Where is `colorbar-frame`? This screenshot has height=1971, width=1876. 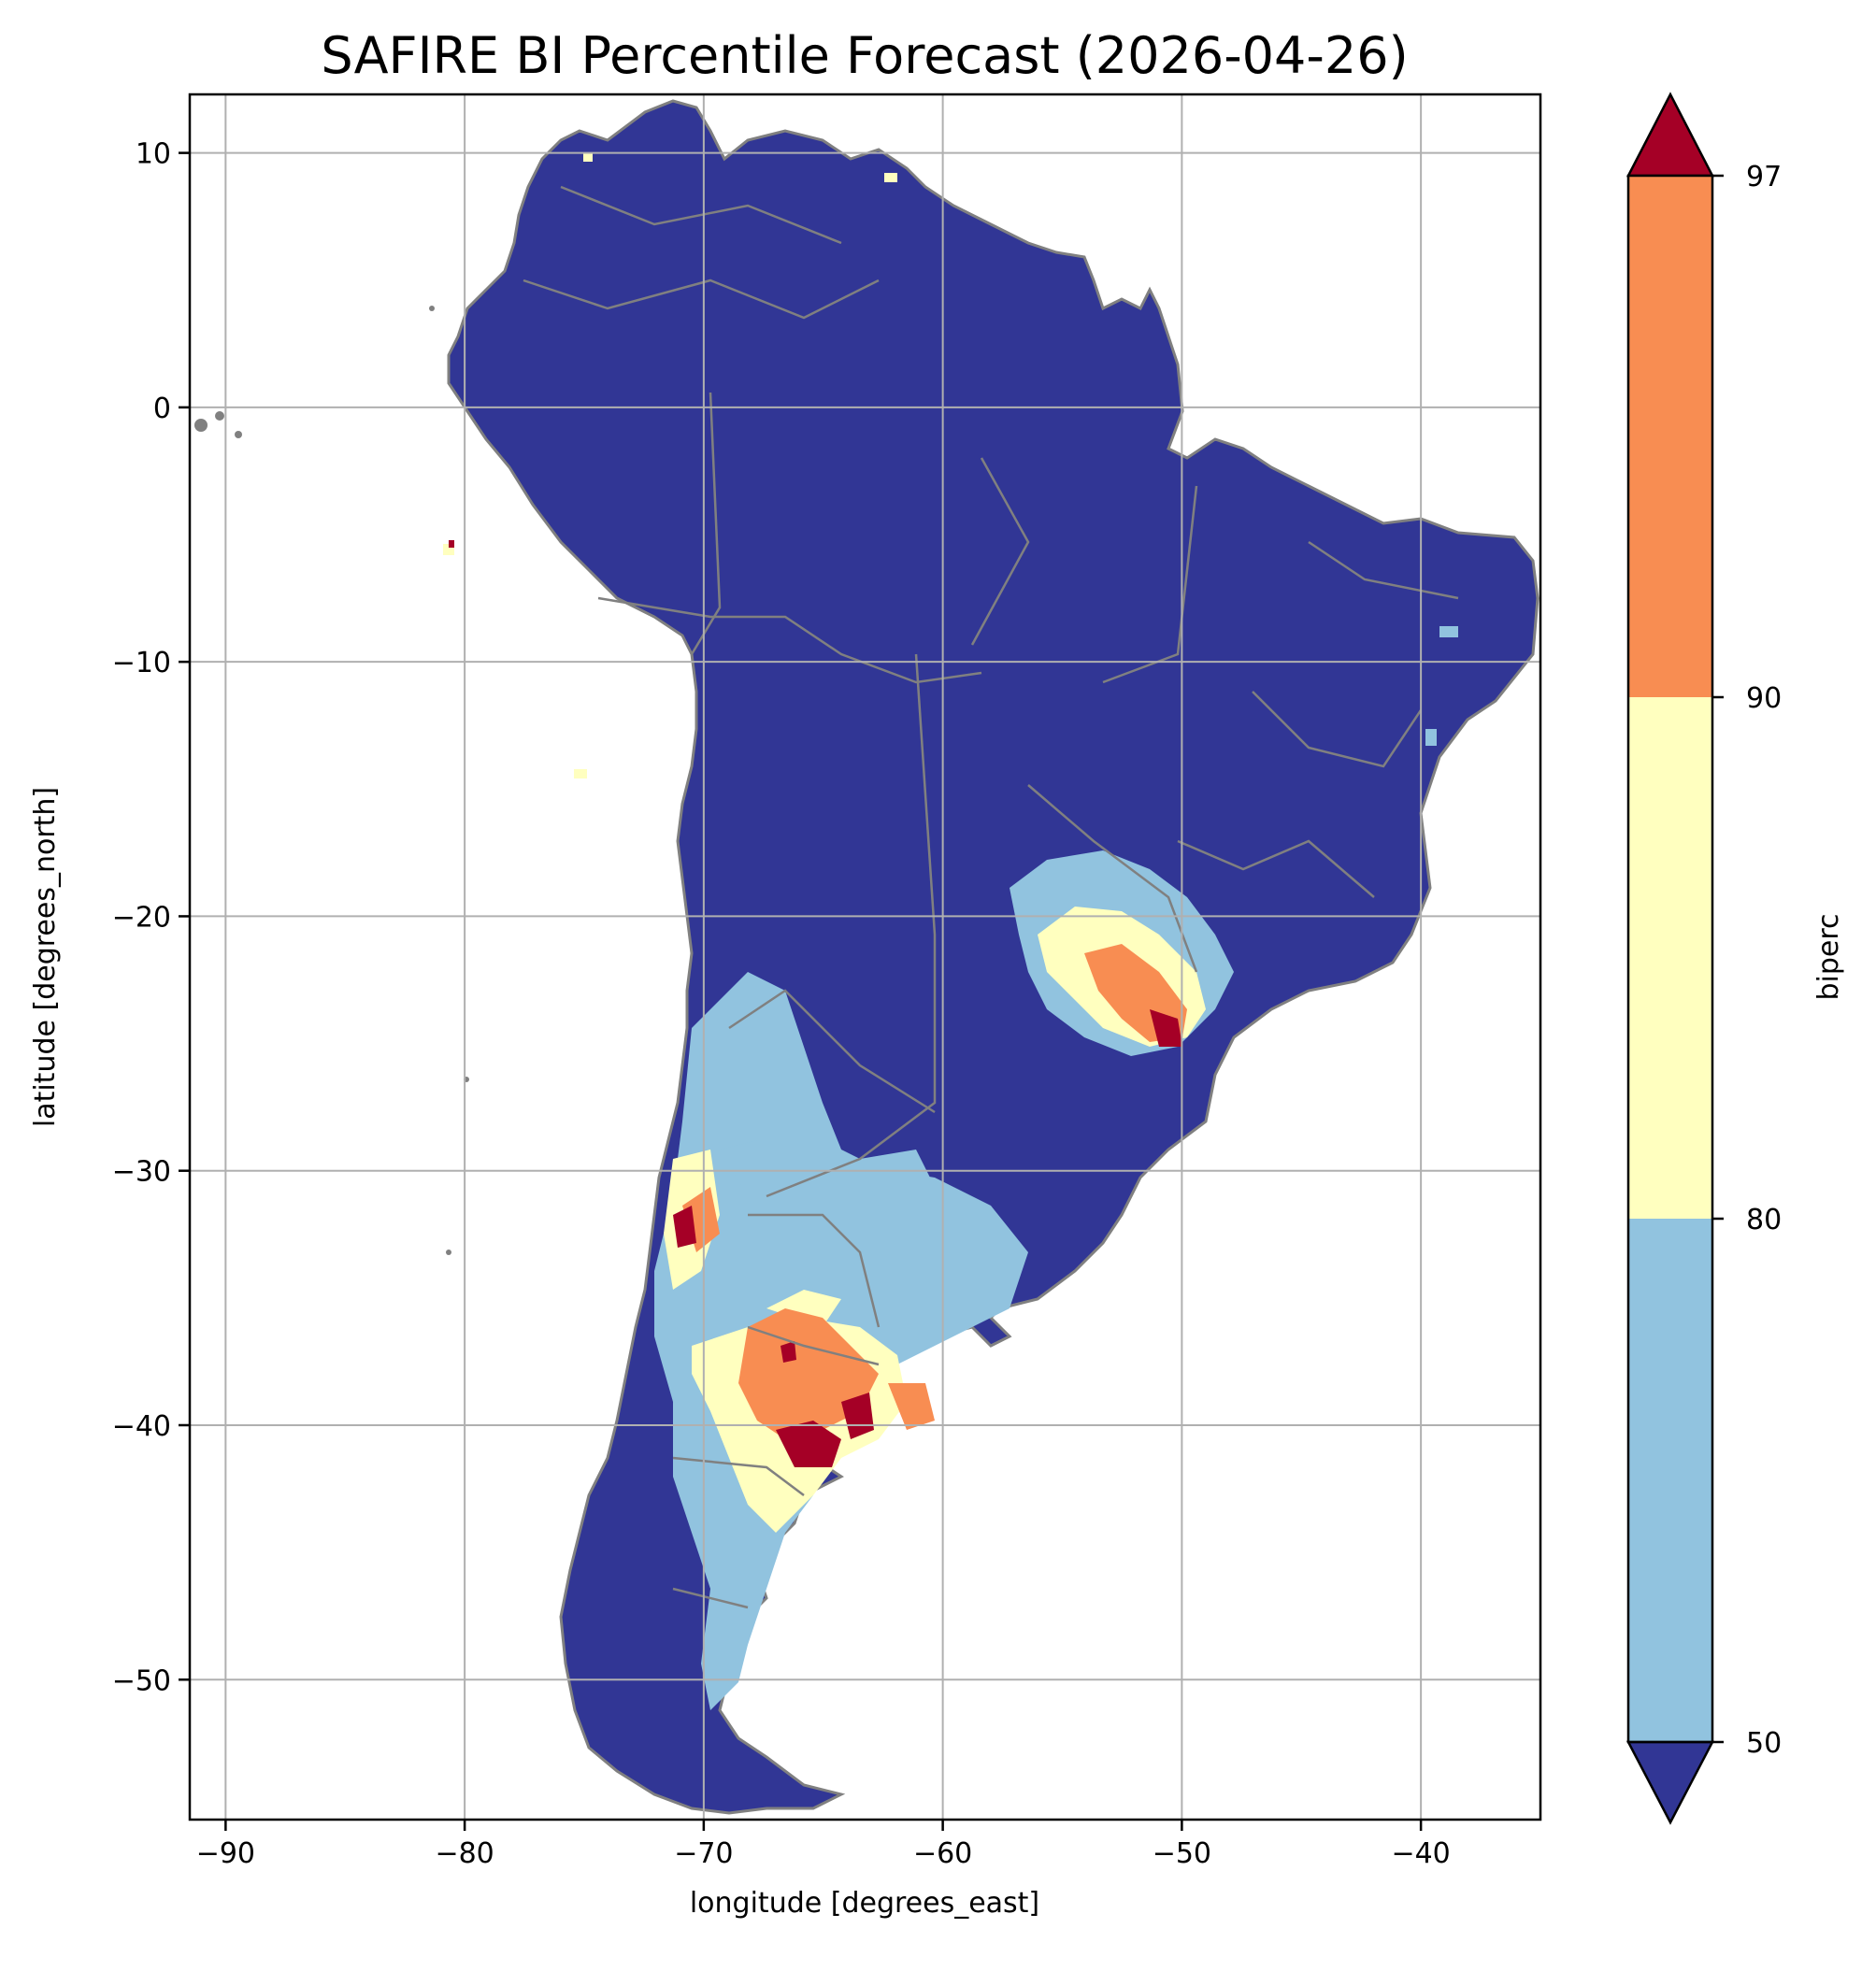 colorbar-frame is located at coordinates (1670, 959).